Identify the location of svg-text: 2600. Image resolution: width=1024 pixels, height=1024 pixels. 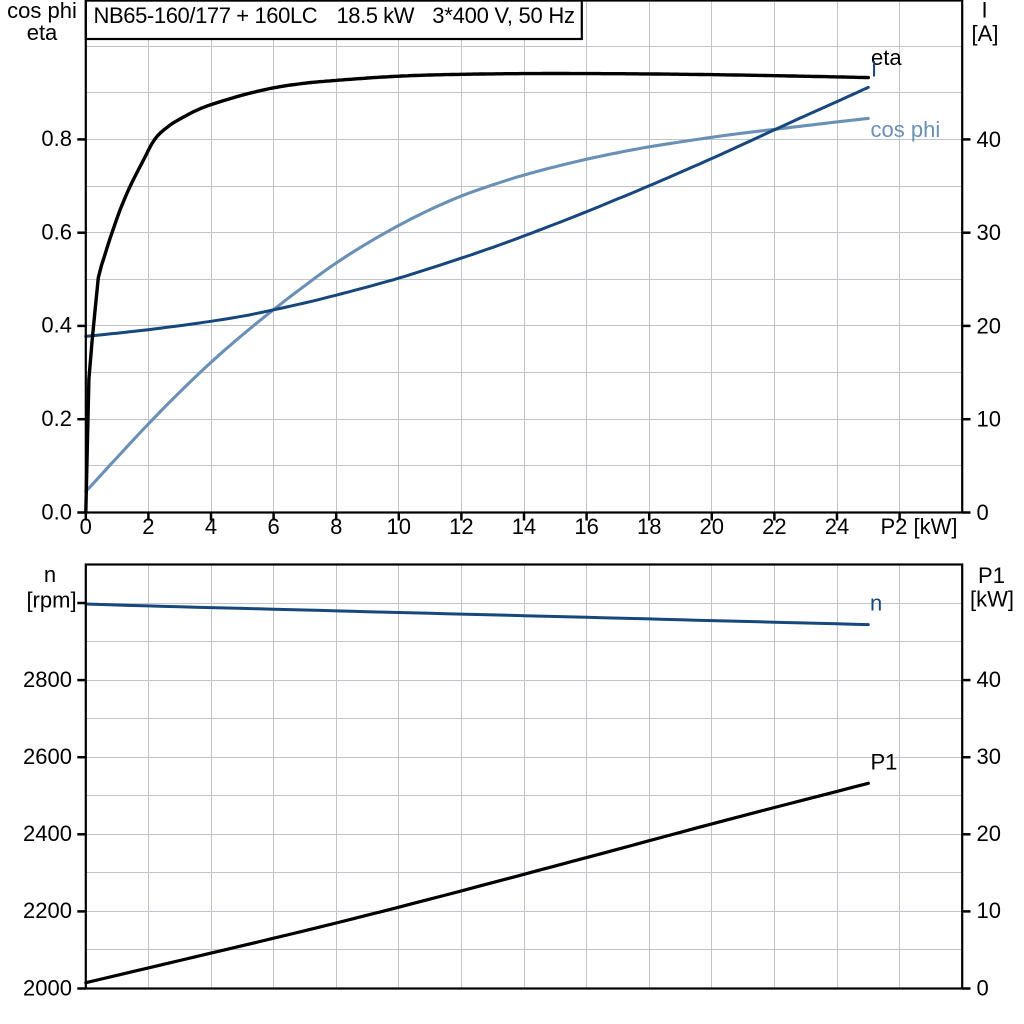
(47, 756).